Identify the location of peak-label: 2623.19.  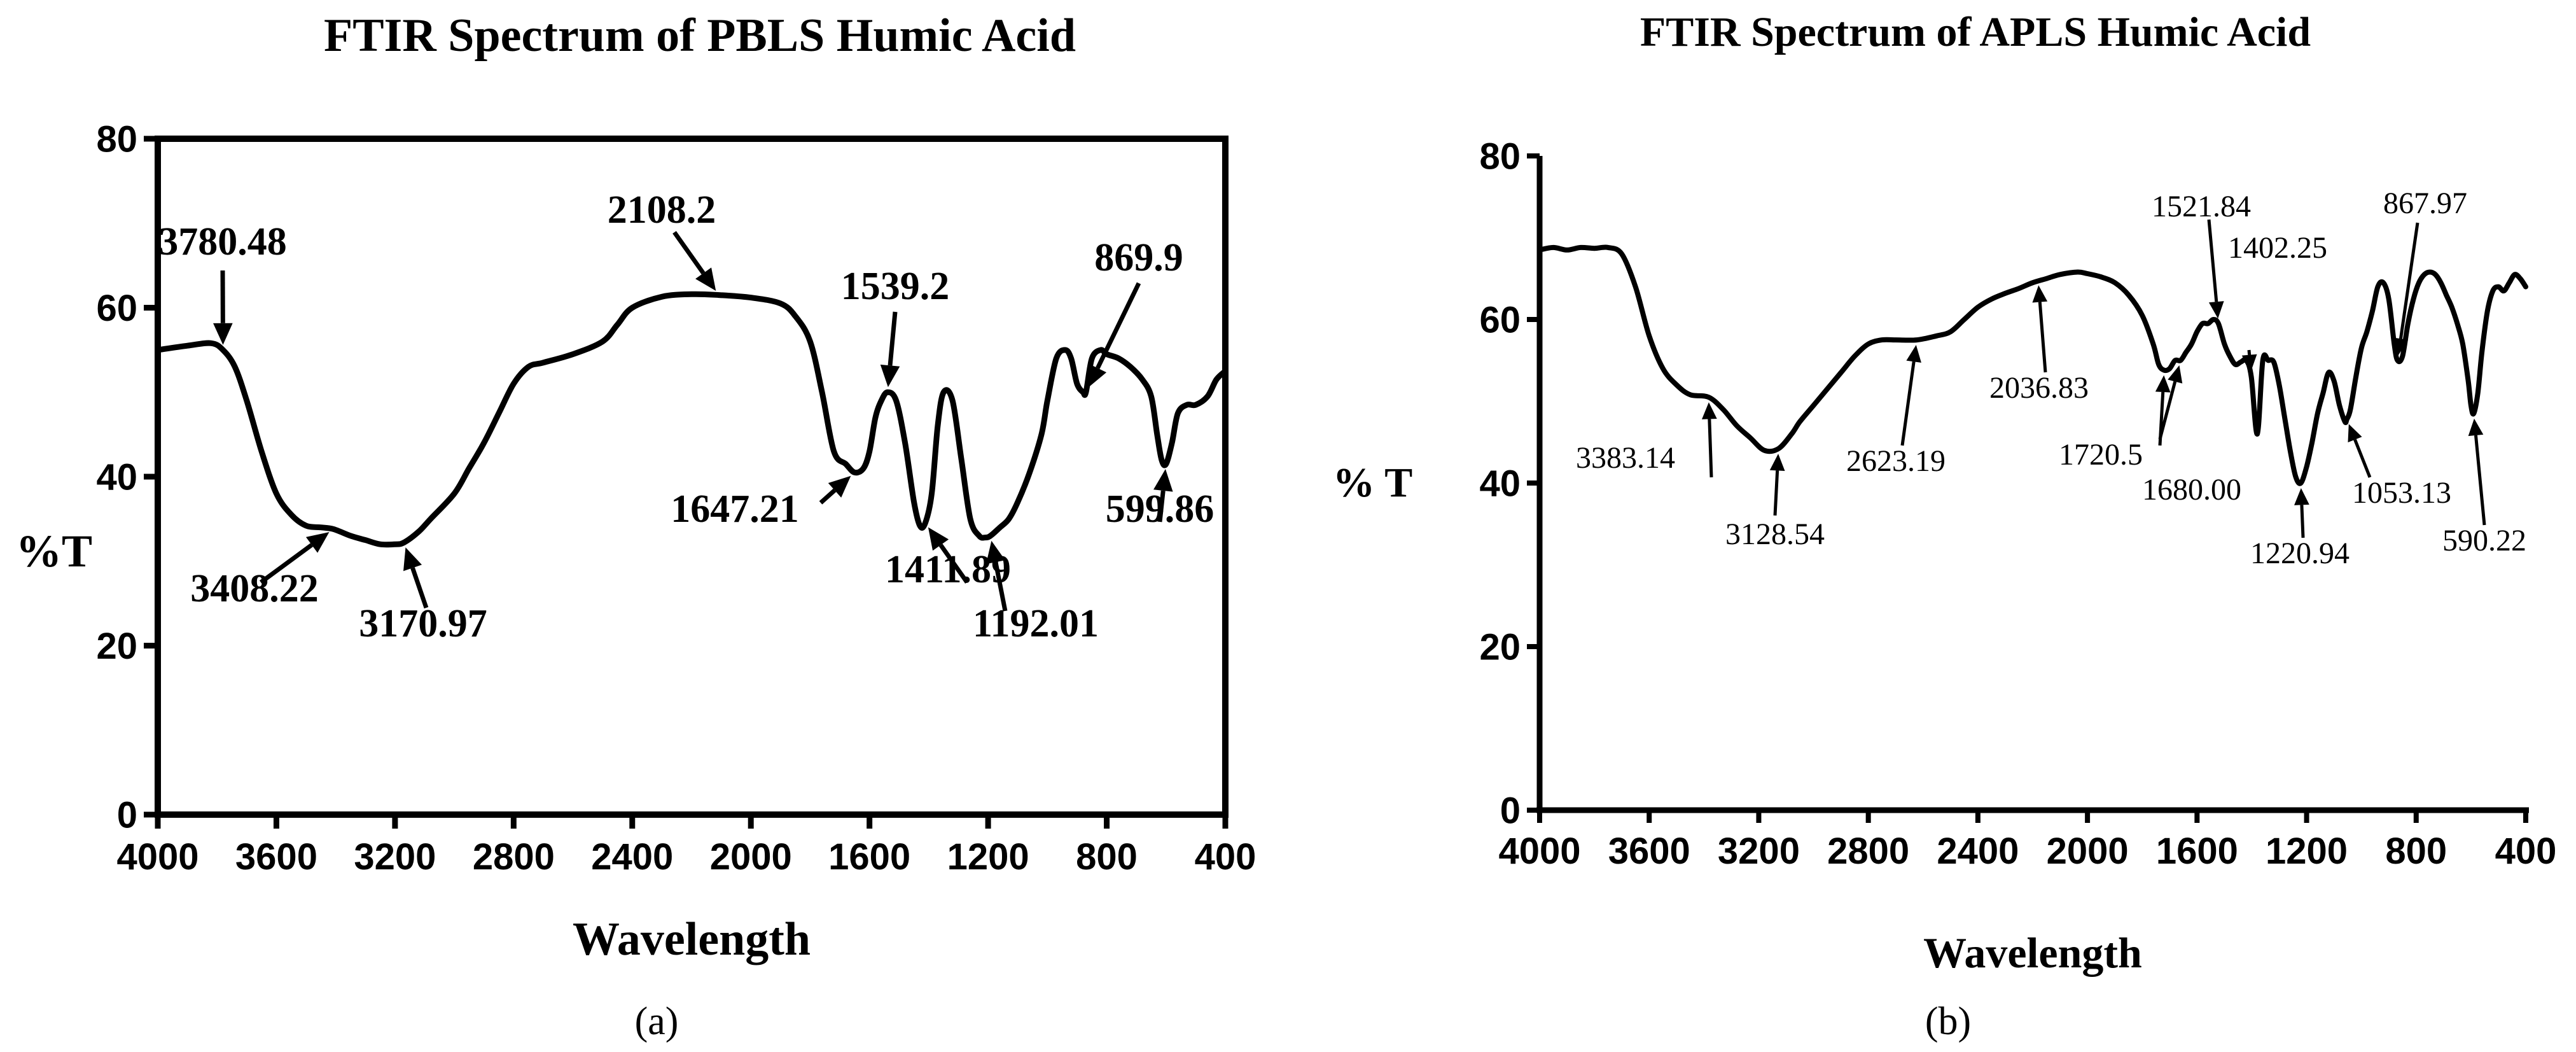
(1896, 461).